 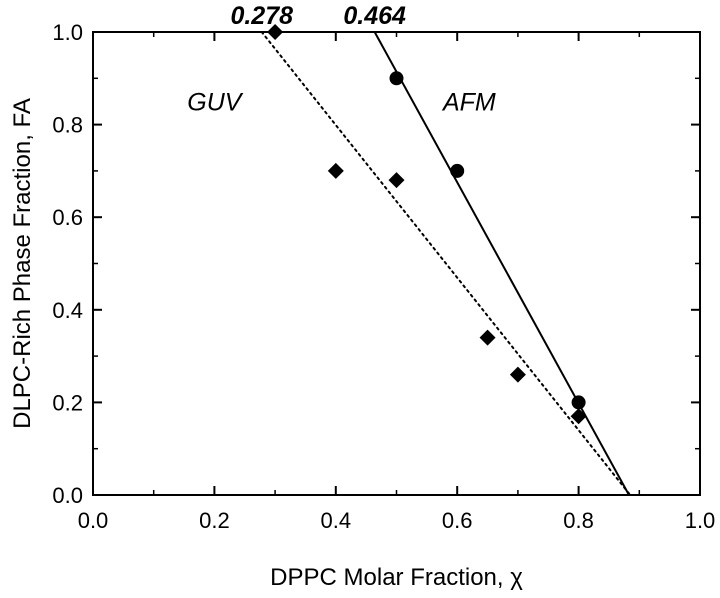 What do you see at coordinates (22, 263) in the screenshot?
I see `y-axis-title: DLPC-Rich Phase Fraction, FA` at bounding box center [22, 263].